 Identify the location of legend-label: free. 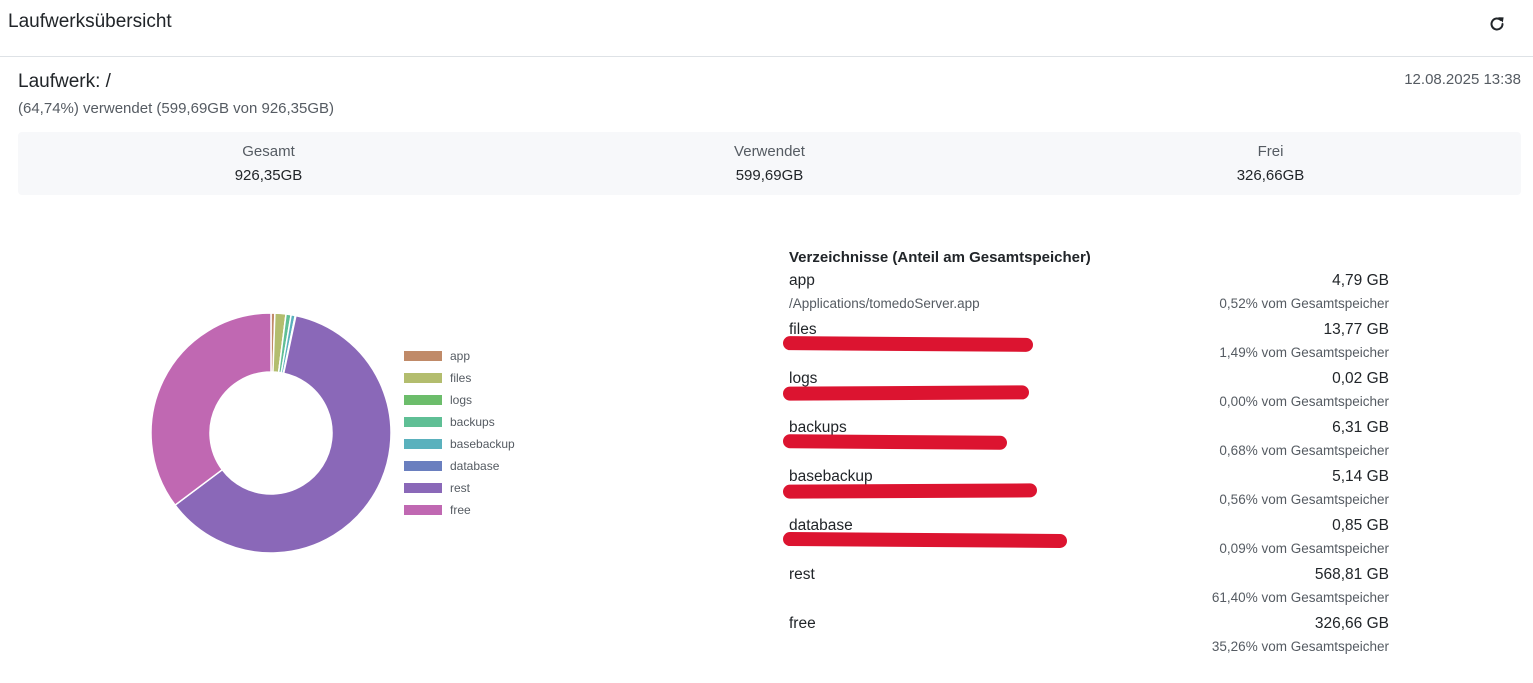
(460, 510).